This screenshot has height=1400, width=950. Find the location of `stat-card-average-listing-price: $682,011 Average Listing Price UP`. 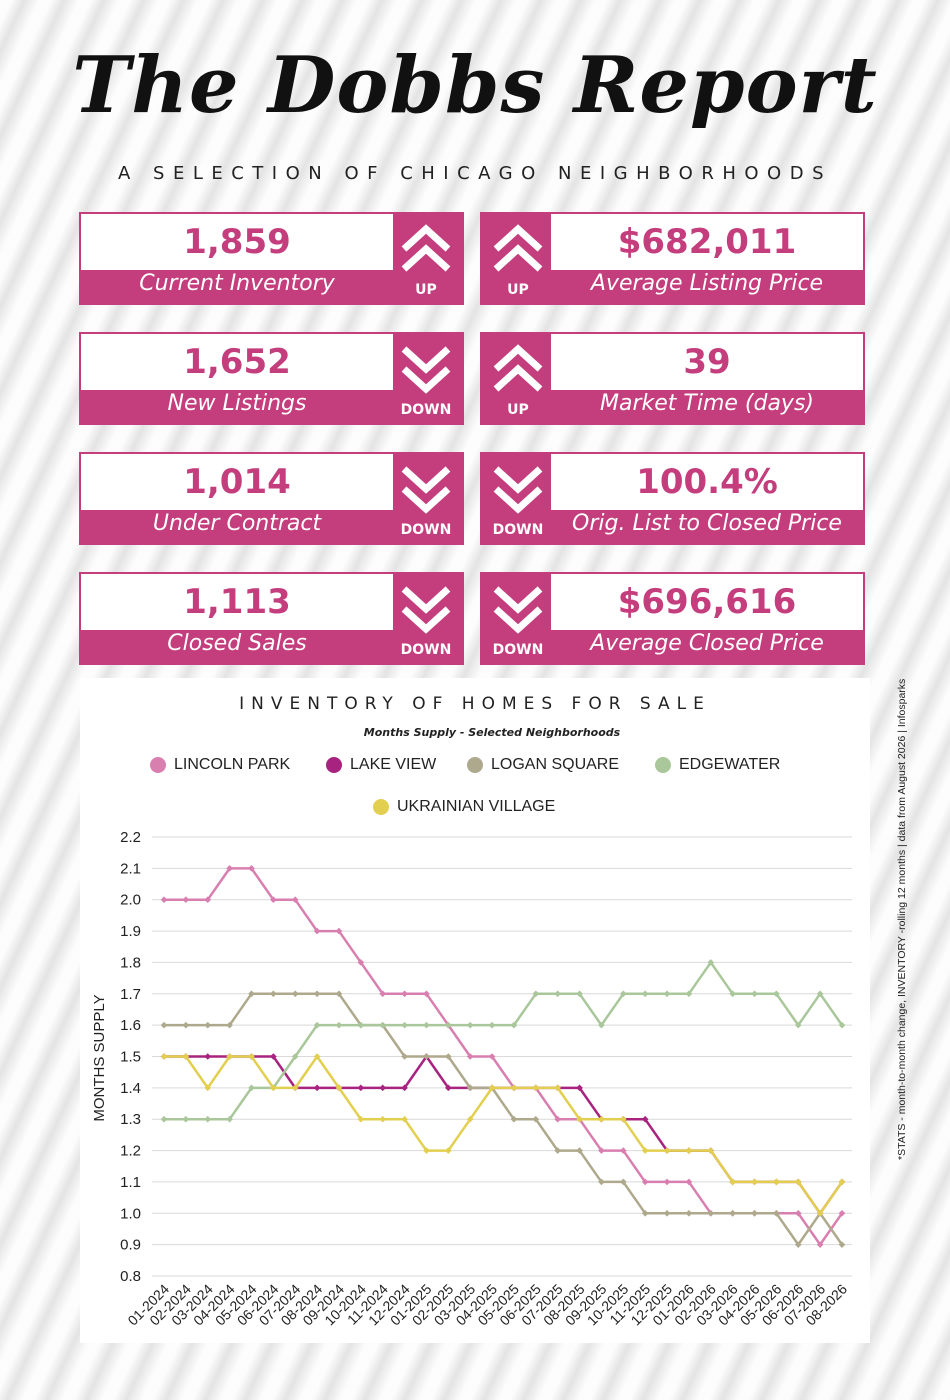

stat-card-average-listing-price: $682,011 Average Listing Price UP is located at coordinates (672, 258).